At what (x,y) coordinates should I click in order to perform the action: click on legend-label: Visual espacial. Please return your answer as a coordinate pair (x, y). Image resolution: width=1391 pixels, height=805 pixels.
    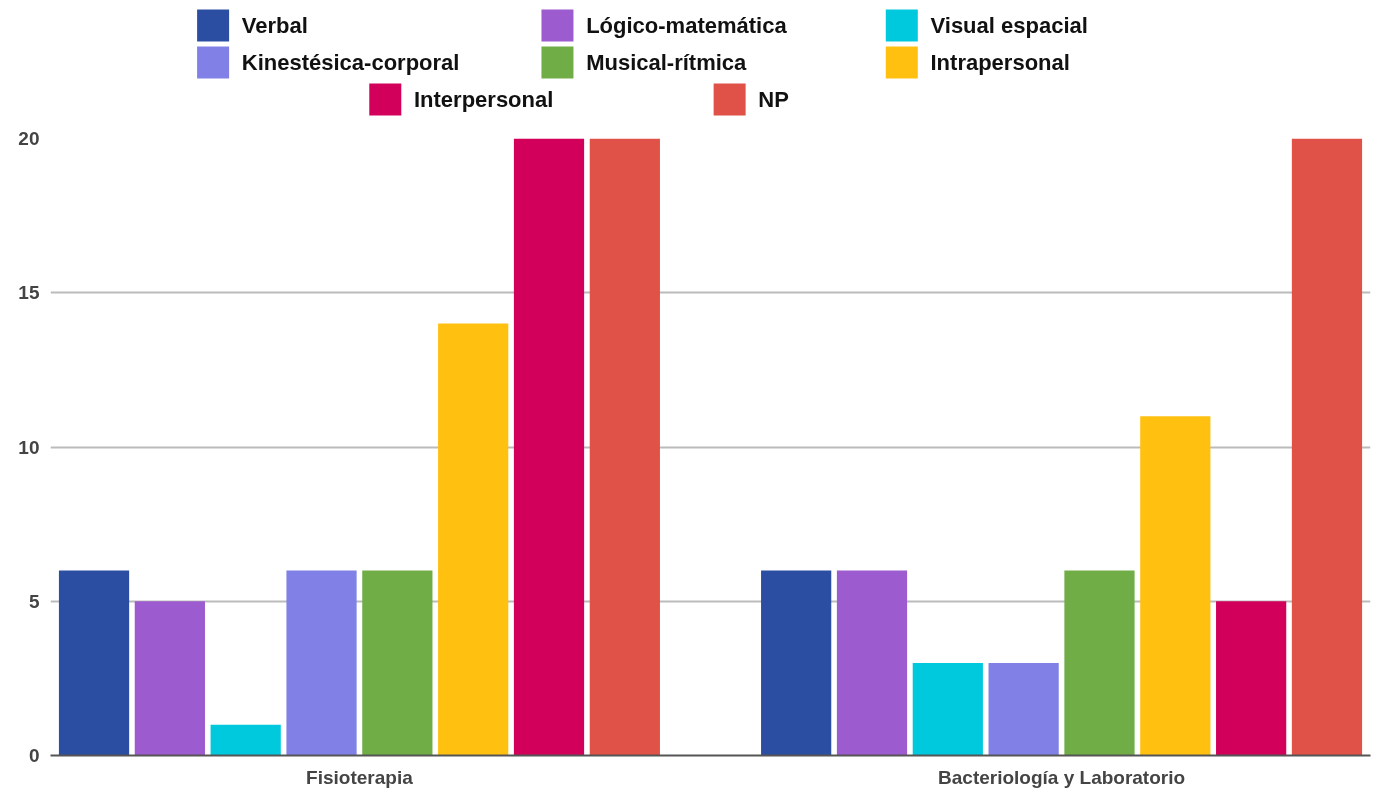
    Looking at the image, I should click on (1009, 25).